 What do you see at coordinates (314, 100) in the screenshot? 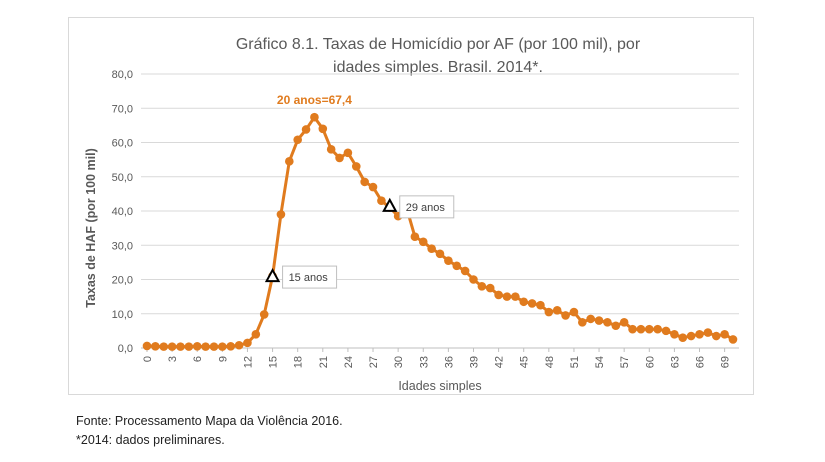
I see `peak-annotation: 20 anos=67,4` at bounding box center [314, 100].